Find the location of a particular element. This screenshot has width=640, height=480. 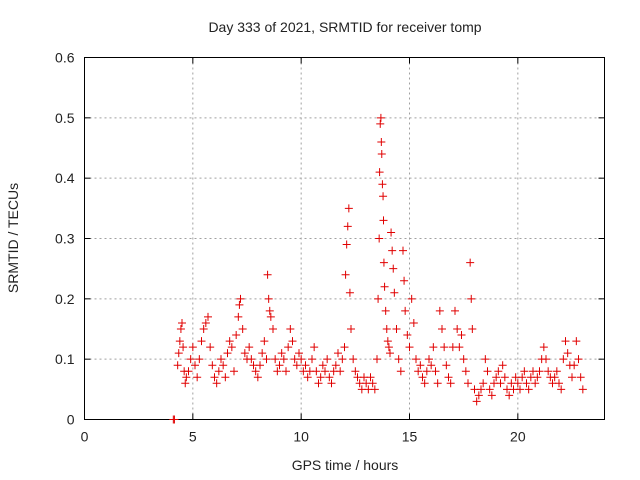

y-tick-label: 0.1 is located at coordinates (65, 359).